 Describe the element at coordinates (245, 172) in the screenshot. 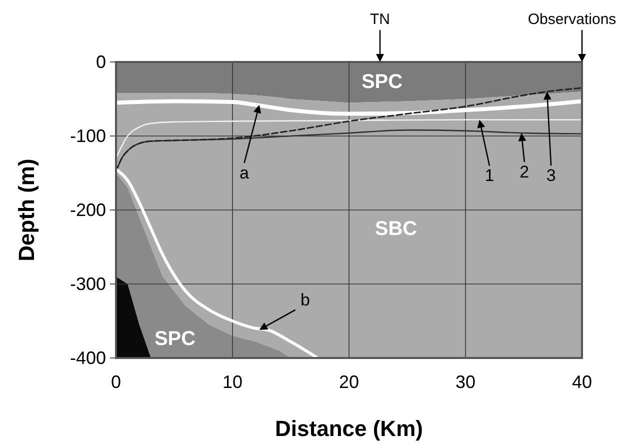

I see `annotation: a` at that location.